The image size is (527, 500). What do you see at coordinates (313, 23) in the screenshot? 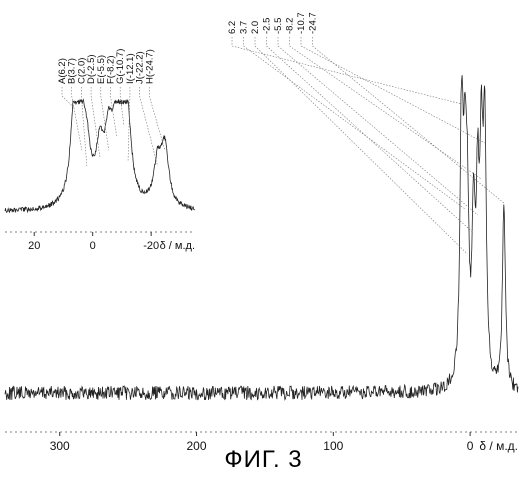
I see `main-peak-label: -24.7` at bounding box center [313, 23].